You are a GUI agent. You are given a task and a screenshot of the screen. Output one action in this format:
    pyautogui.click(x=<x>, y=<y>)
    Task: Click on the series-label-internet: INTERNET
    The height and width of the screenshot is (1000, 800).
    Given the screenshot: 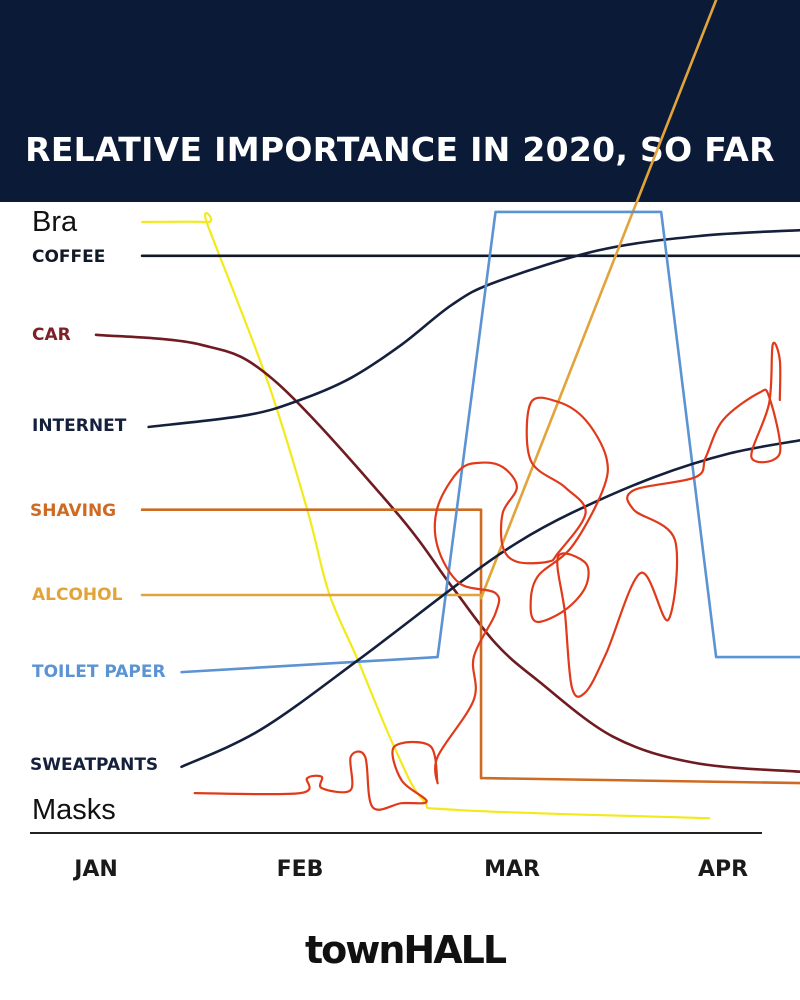 What is the action you would take?
    pyautogui.click(x=79, y=426)
    